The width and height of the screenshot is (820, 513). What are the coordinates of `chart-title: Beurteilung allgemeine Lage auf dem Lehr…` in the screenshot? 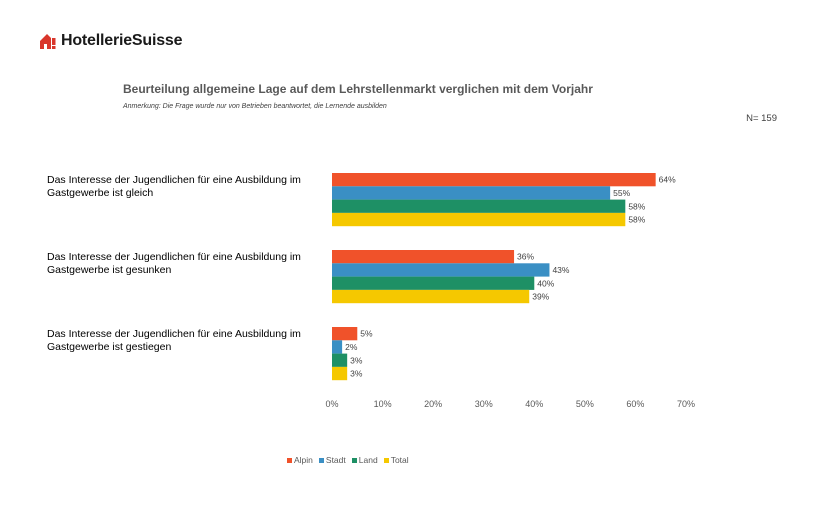 It's located at (358, 89).